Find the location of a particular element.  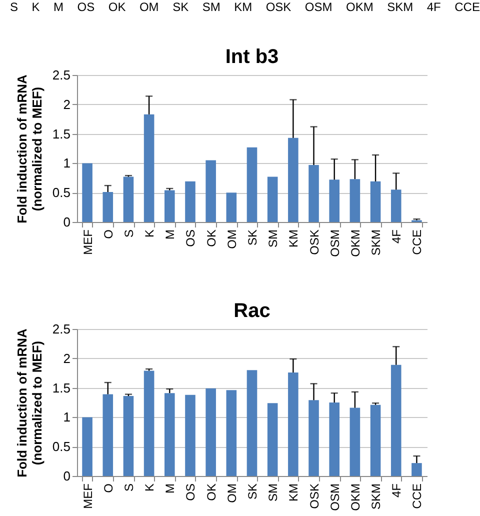

text: SKM is located at coordinates (400, 8).